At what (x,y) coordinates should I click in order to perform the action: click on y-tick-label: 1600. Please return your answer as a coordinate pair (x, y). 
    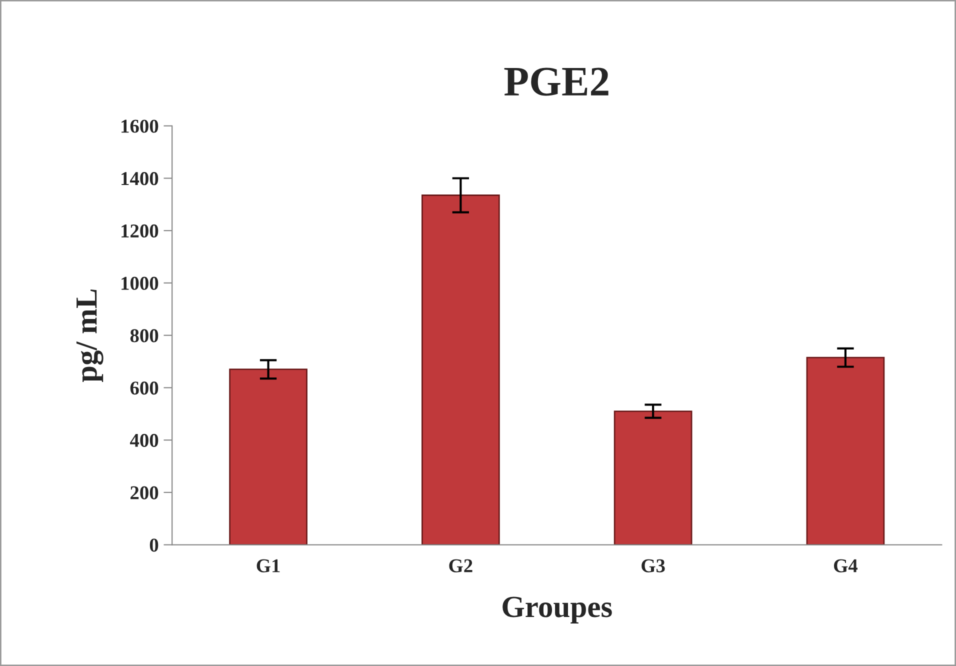
    Looking at the image, I should click on (140, 126).